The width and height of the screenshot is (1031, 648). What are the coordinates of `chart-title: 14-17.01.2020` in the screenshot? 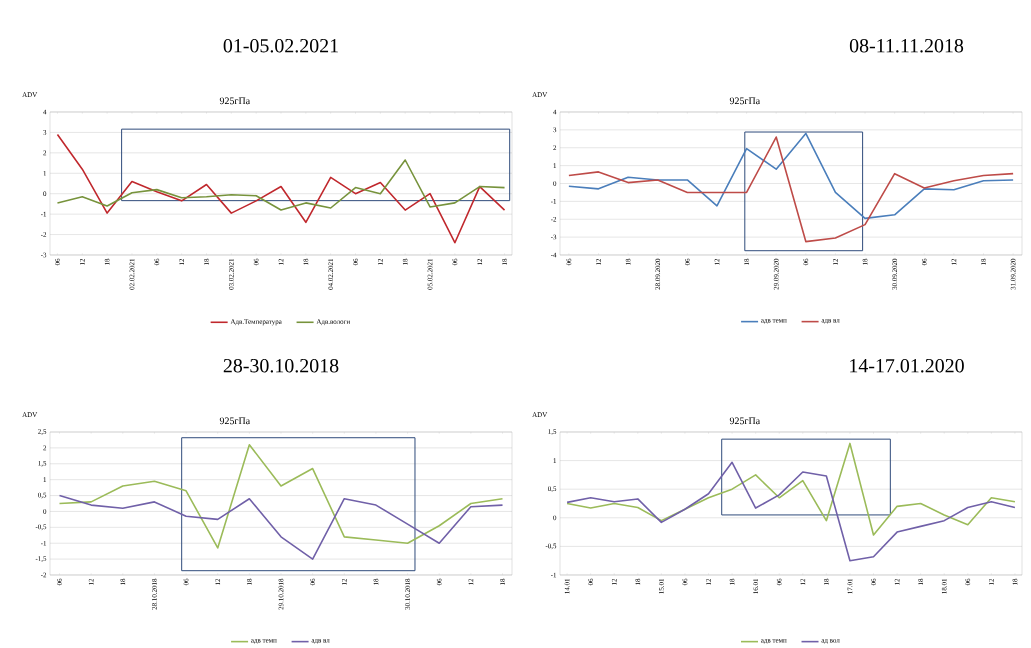 It's located at (907, 365).